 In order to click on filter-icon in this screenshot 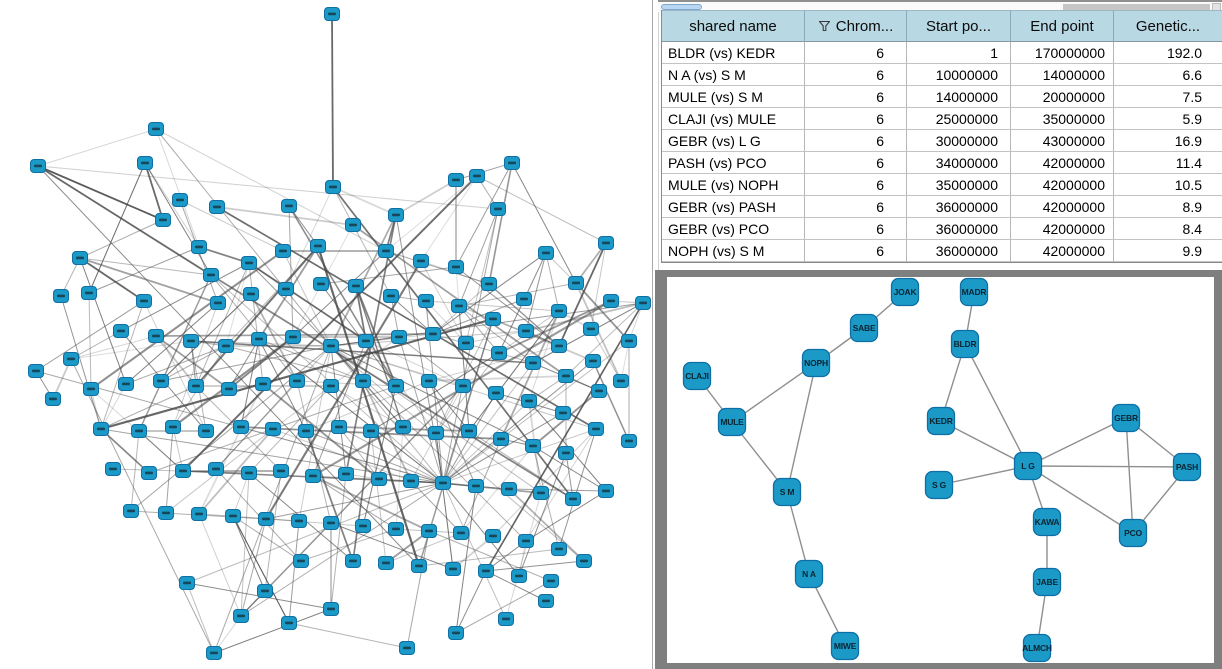, I will do `click(824, 26)`.